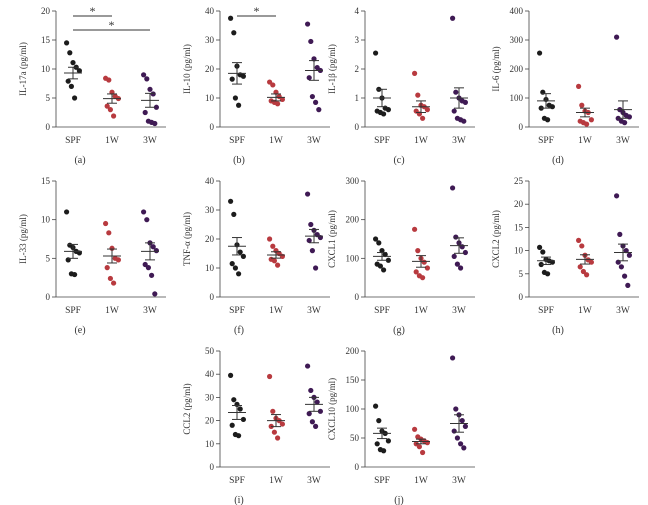 The height and width of the screenshot is (505, 648). Describe the element at coordinates (388, 110) in the screenshot. I see `panel-c-point-spf` at that location.